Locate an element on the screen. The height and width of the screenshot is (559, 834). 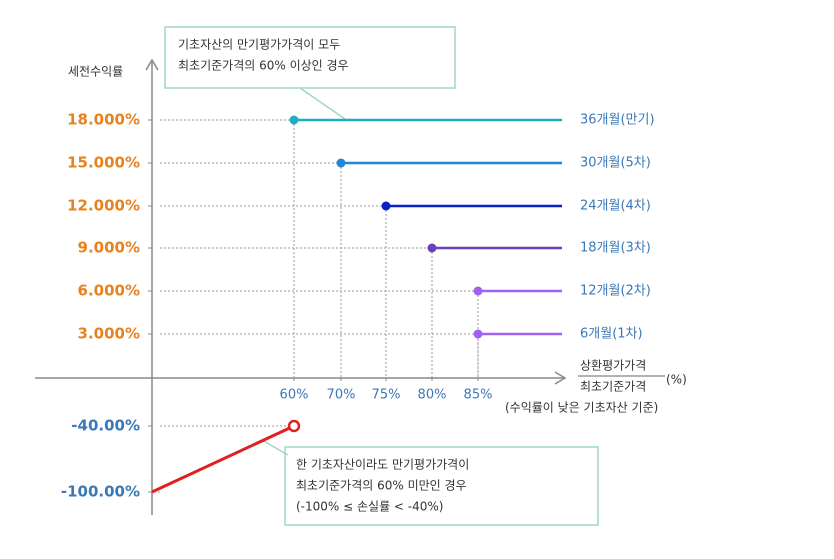
annotation: 최초기준가격의 60% 이상인 경우 is located at coordinates (263, 66).